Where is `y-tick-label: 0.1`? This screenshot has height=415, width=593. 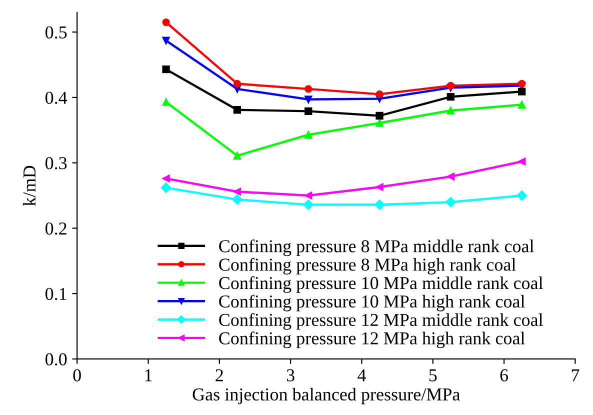 y-tick-label: 0.1 is located at coordinates (55, 294).